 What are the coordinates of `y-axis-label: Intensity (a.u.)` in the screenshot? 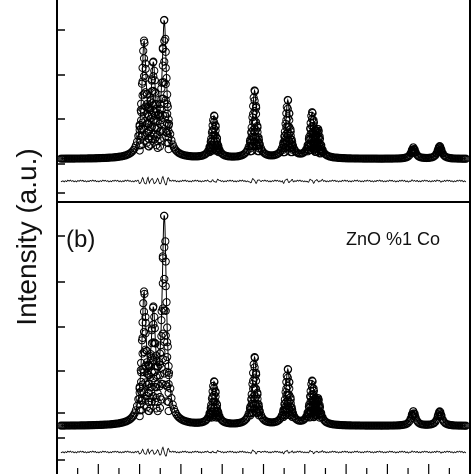 It's located at (26, 236).